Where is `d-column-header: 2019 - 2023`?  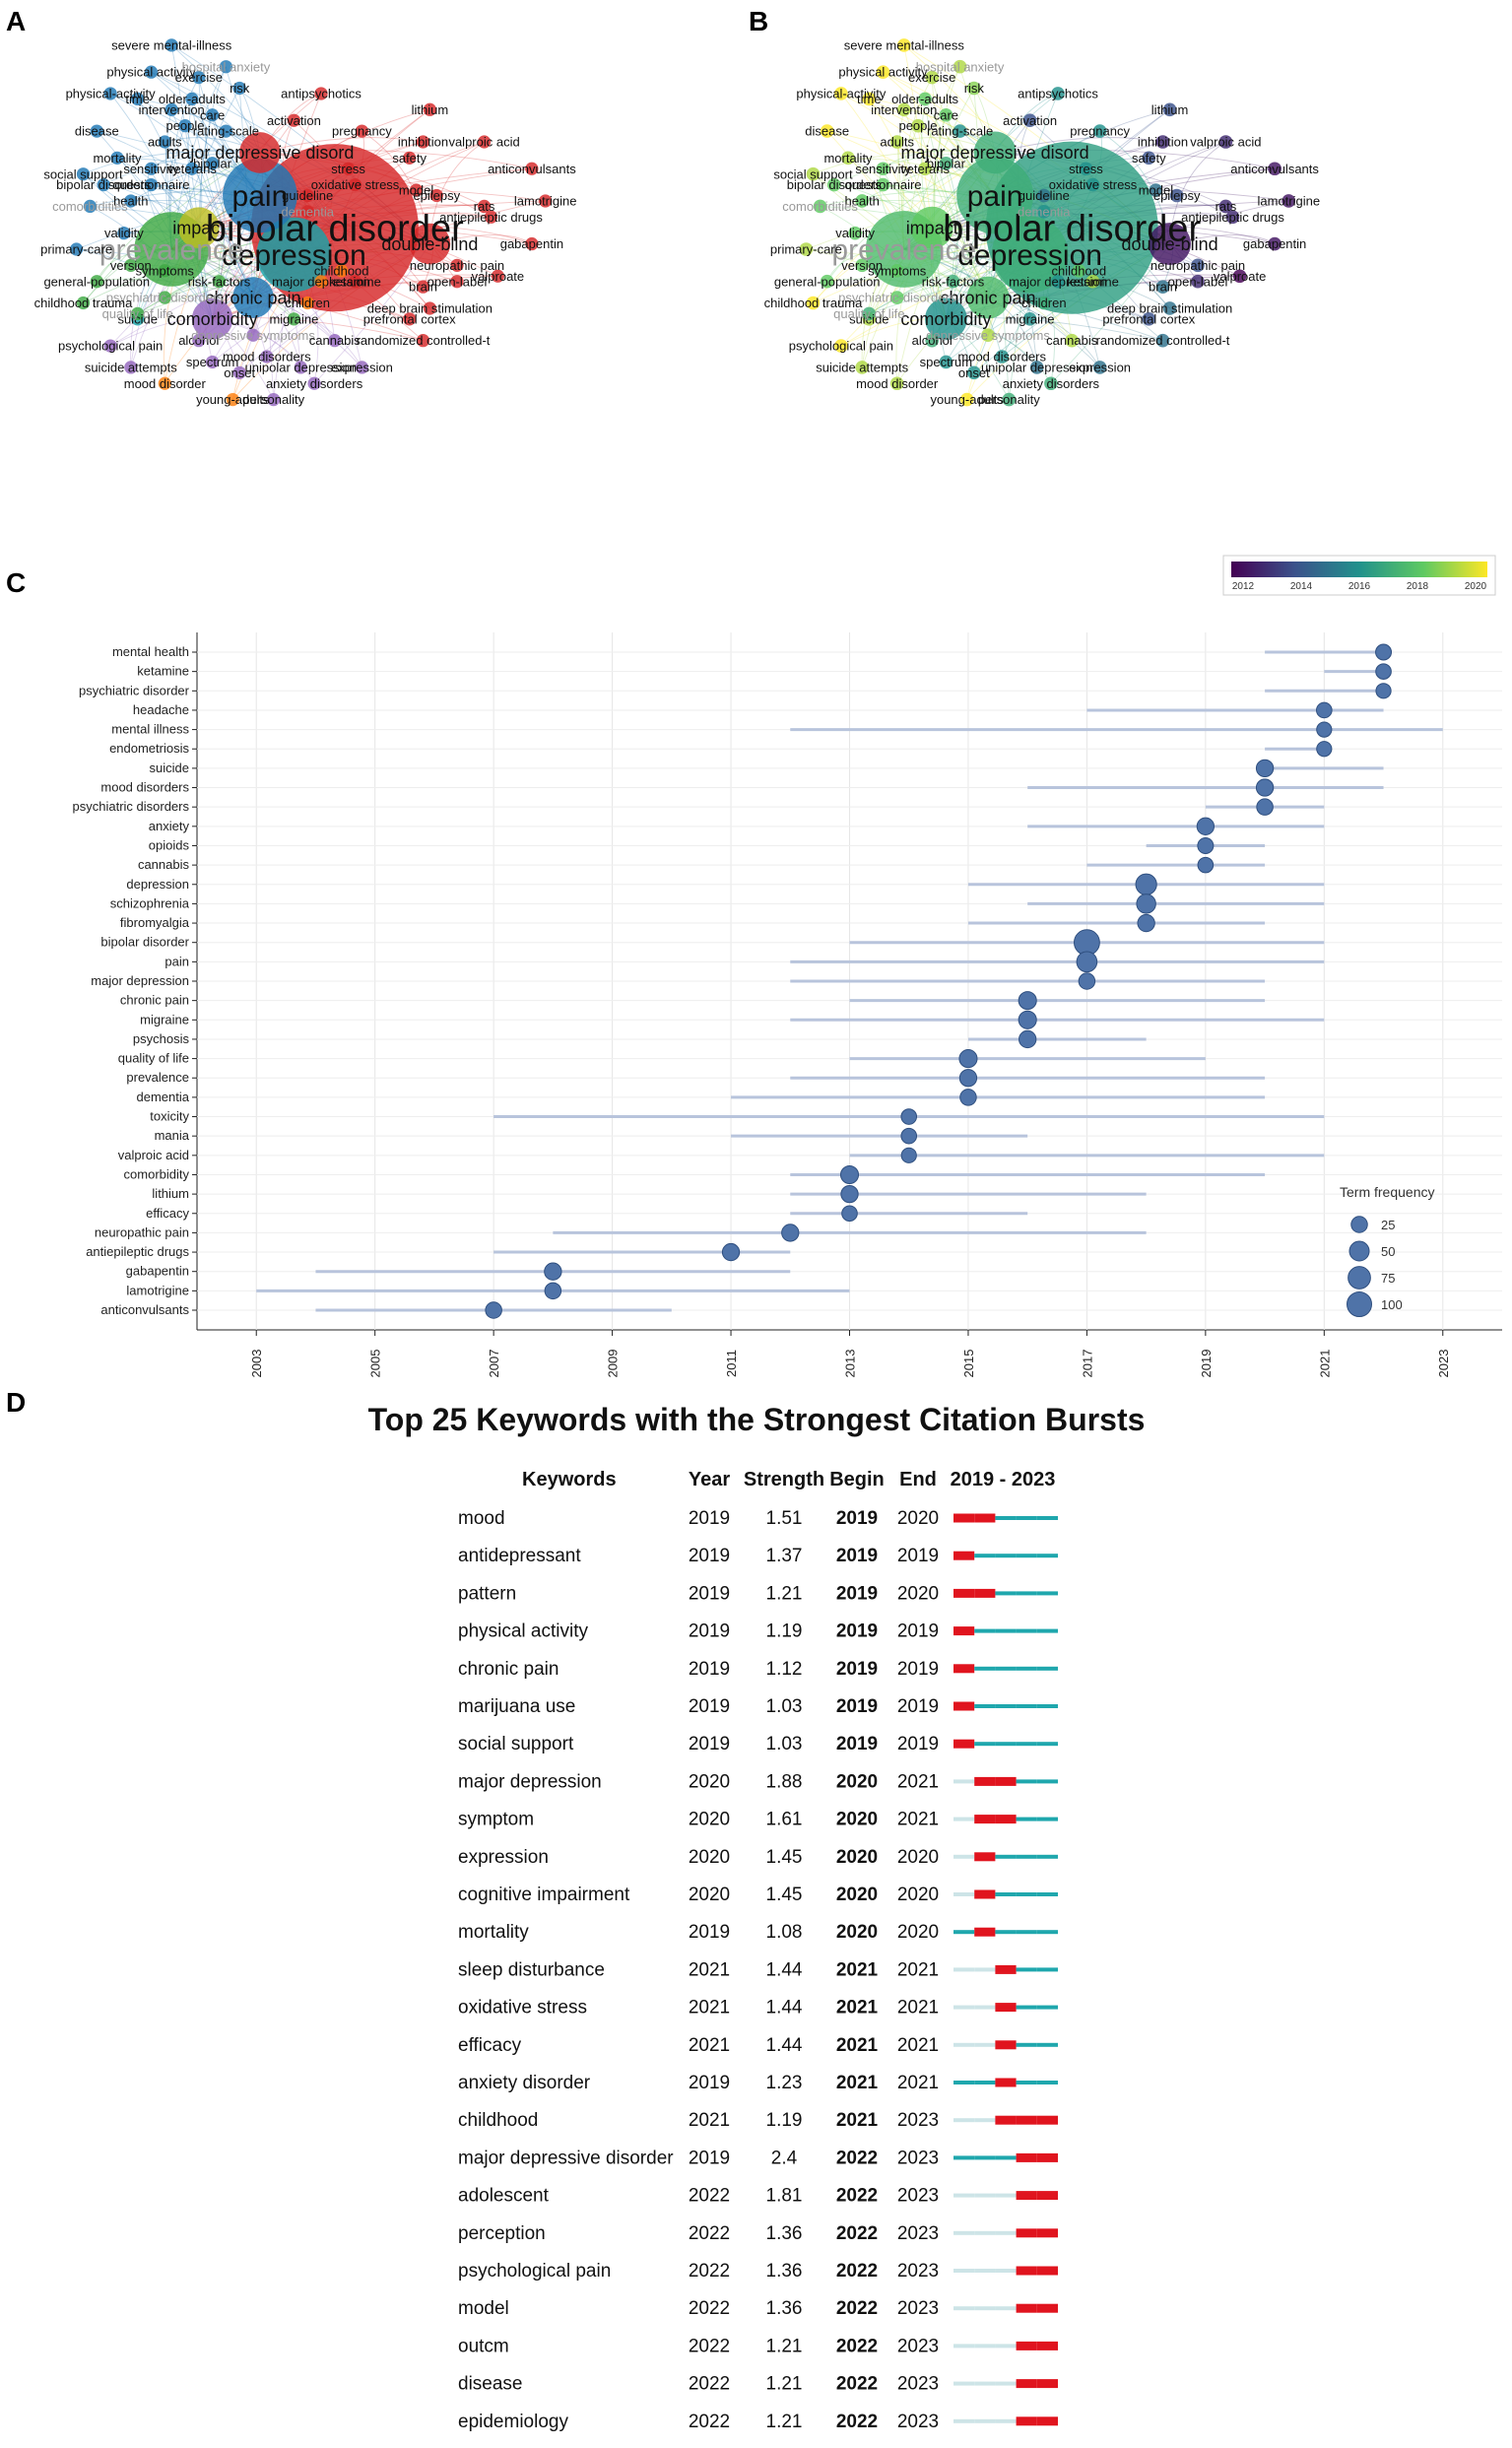
d-column-header: 2019 - 2023 is located at coordinates (1003, 1479).